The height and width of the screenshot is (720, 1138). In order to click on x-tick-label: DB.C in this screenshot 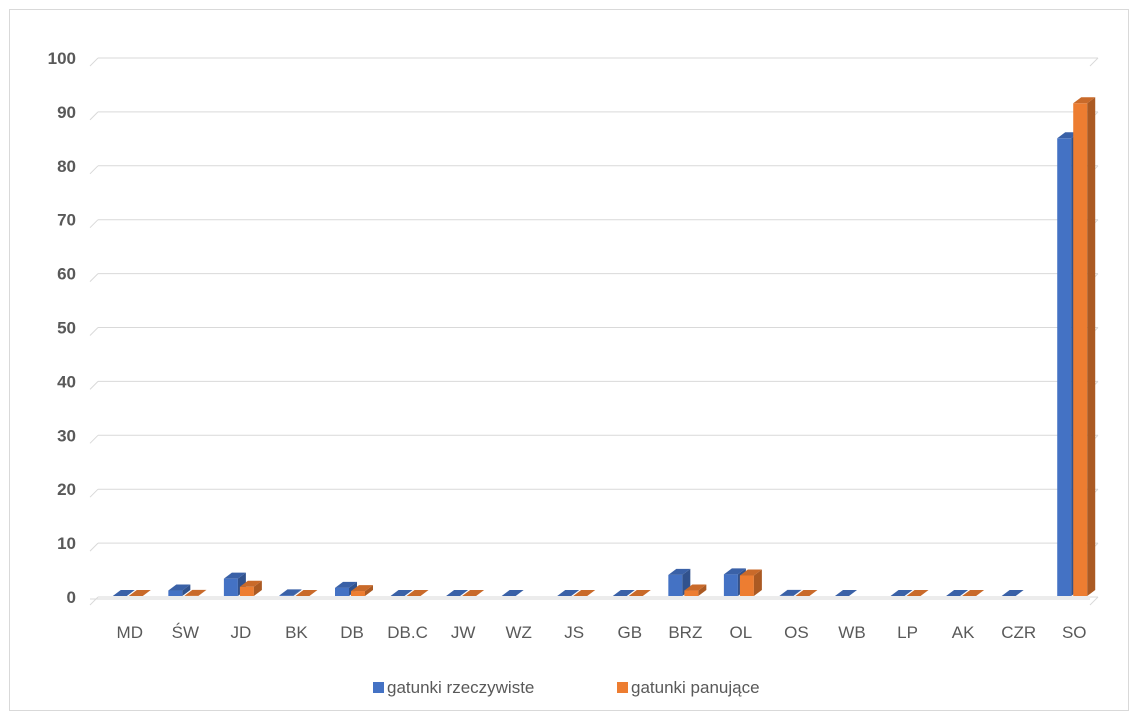, I will do `click(407, 632)`.